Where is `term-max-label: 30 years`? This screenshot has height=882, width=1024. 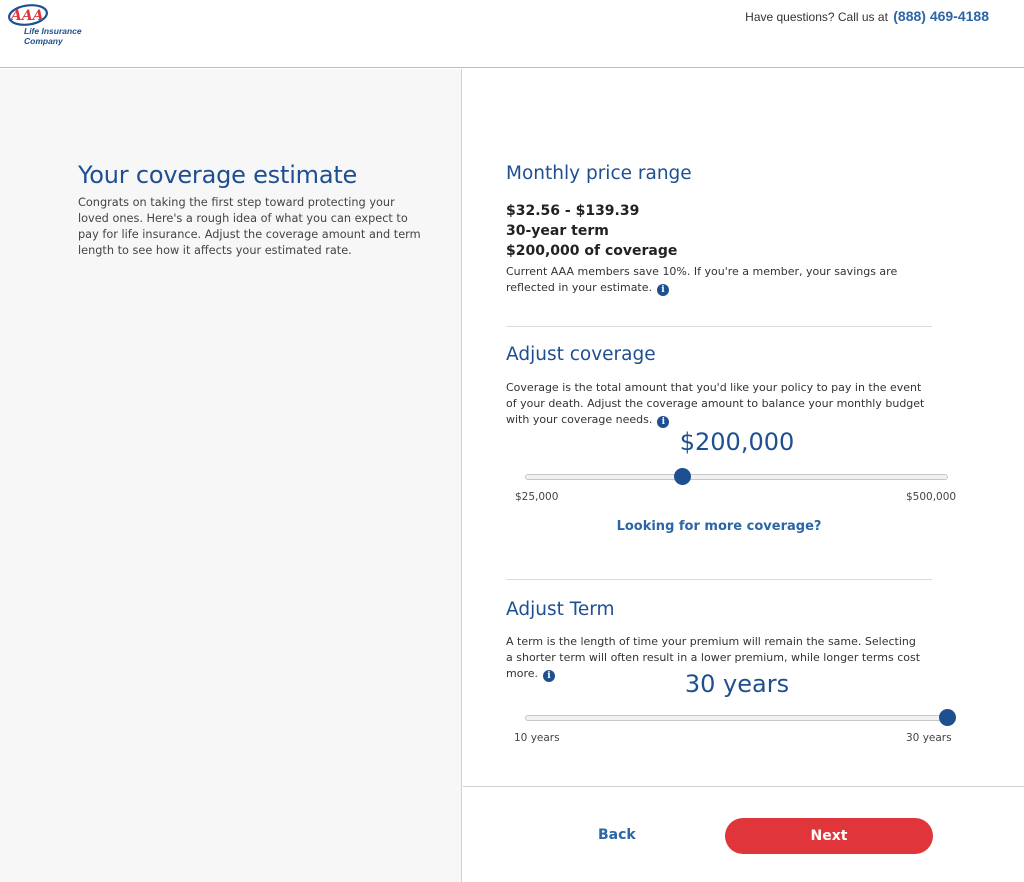 term-max-label: 30 years is located at coordinates (929, 738).